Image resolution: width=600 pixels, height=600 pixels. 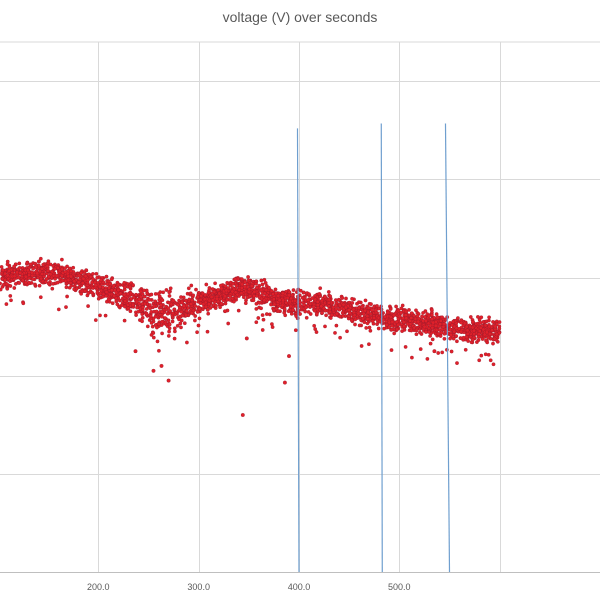 What do you see at coordinates (399, 587) in the screenshot?
I see `x-tick-label: 500.0` at bounding box center [399, 587].